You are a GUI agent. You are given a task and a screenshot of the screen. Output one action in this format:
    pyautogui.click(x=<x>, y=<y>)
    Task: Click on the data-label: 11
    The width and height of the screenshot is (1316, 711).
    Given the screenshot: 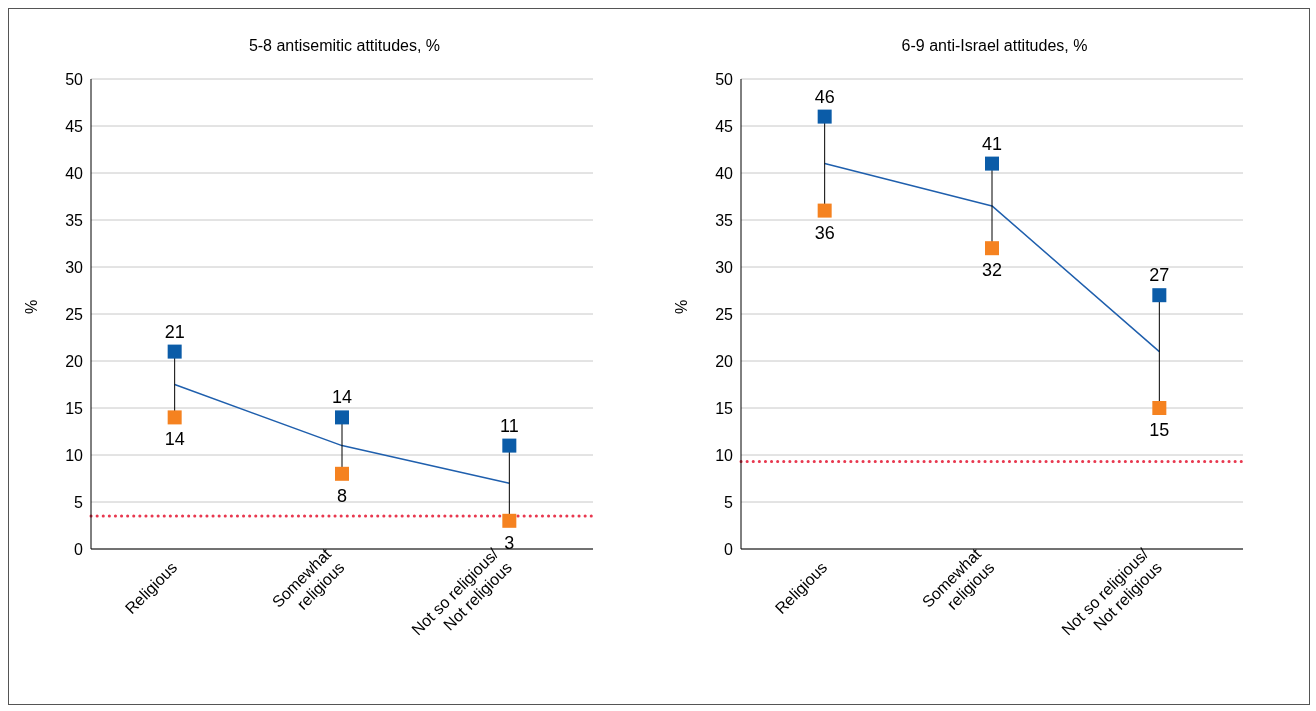 What is the action you would take?
    pyautogui.click(x=509, y=425)
    